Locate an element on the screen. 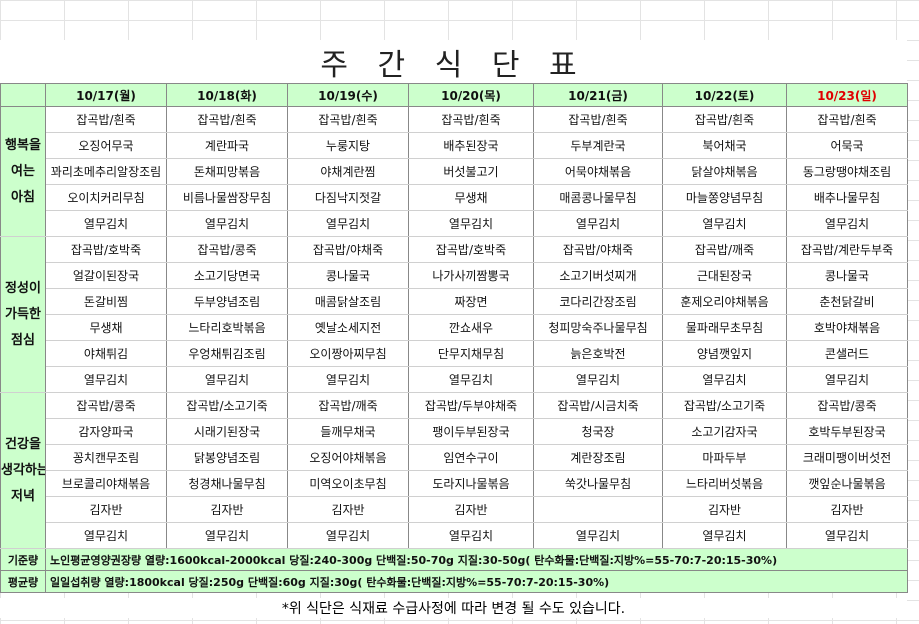  menu-cell: 매콤콩나물무침 is located at coordinates (598, 197).